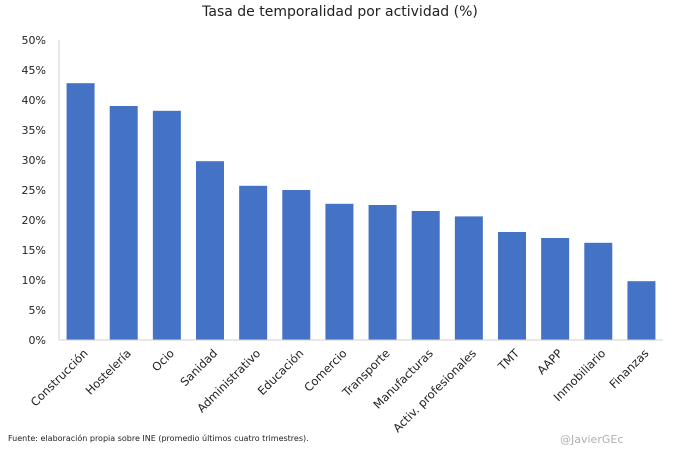 The width and height of the screenshot is (680, 454). Describe the element at coordinates (34, 190) in the screenshot. I see `y-tick-label: 25%` at that location.